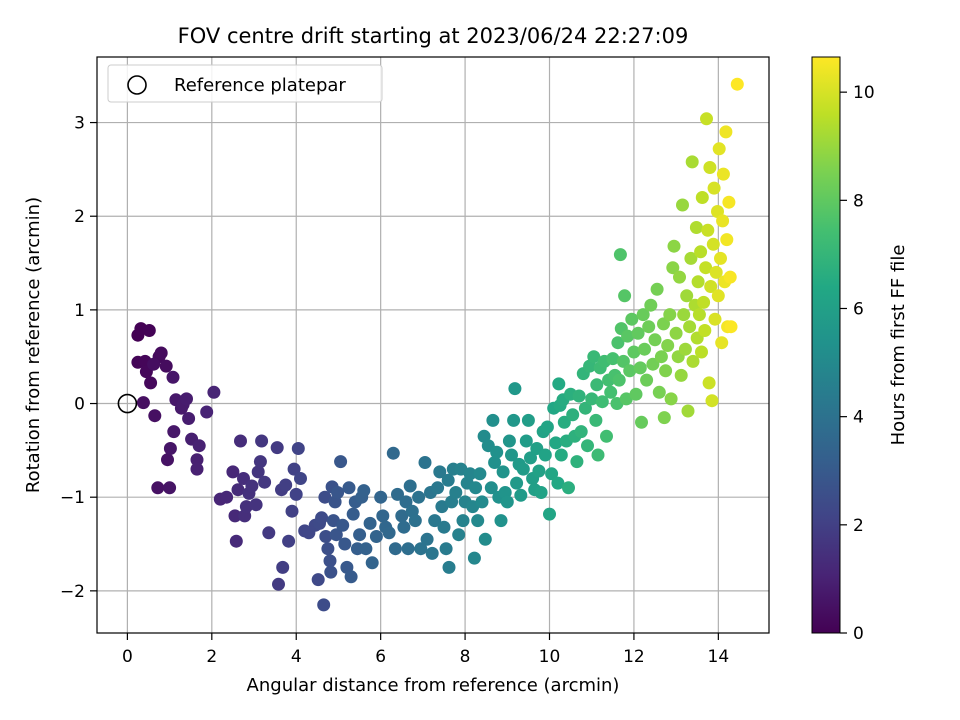  Describe the element at coordinates (858, 201) in the screenshot. I see `colorbar-tick-label: 8` at that location.